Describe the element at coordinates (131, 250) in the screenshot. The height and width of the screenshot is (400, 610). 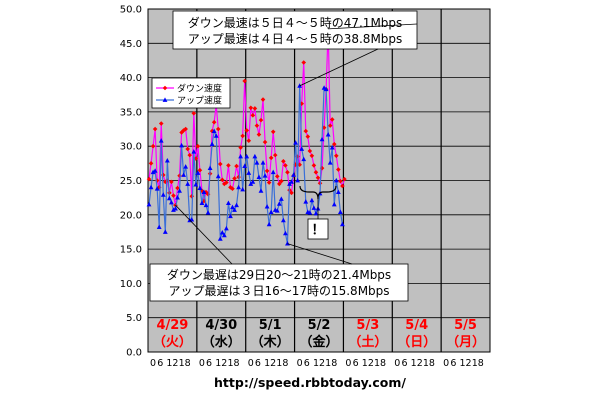
I see `y-tick-label: 15.0` at that location.